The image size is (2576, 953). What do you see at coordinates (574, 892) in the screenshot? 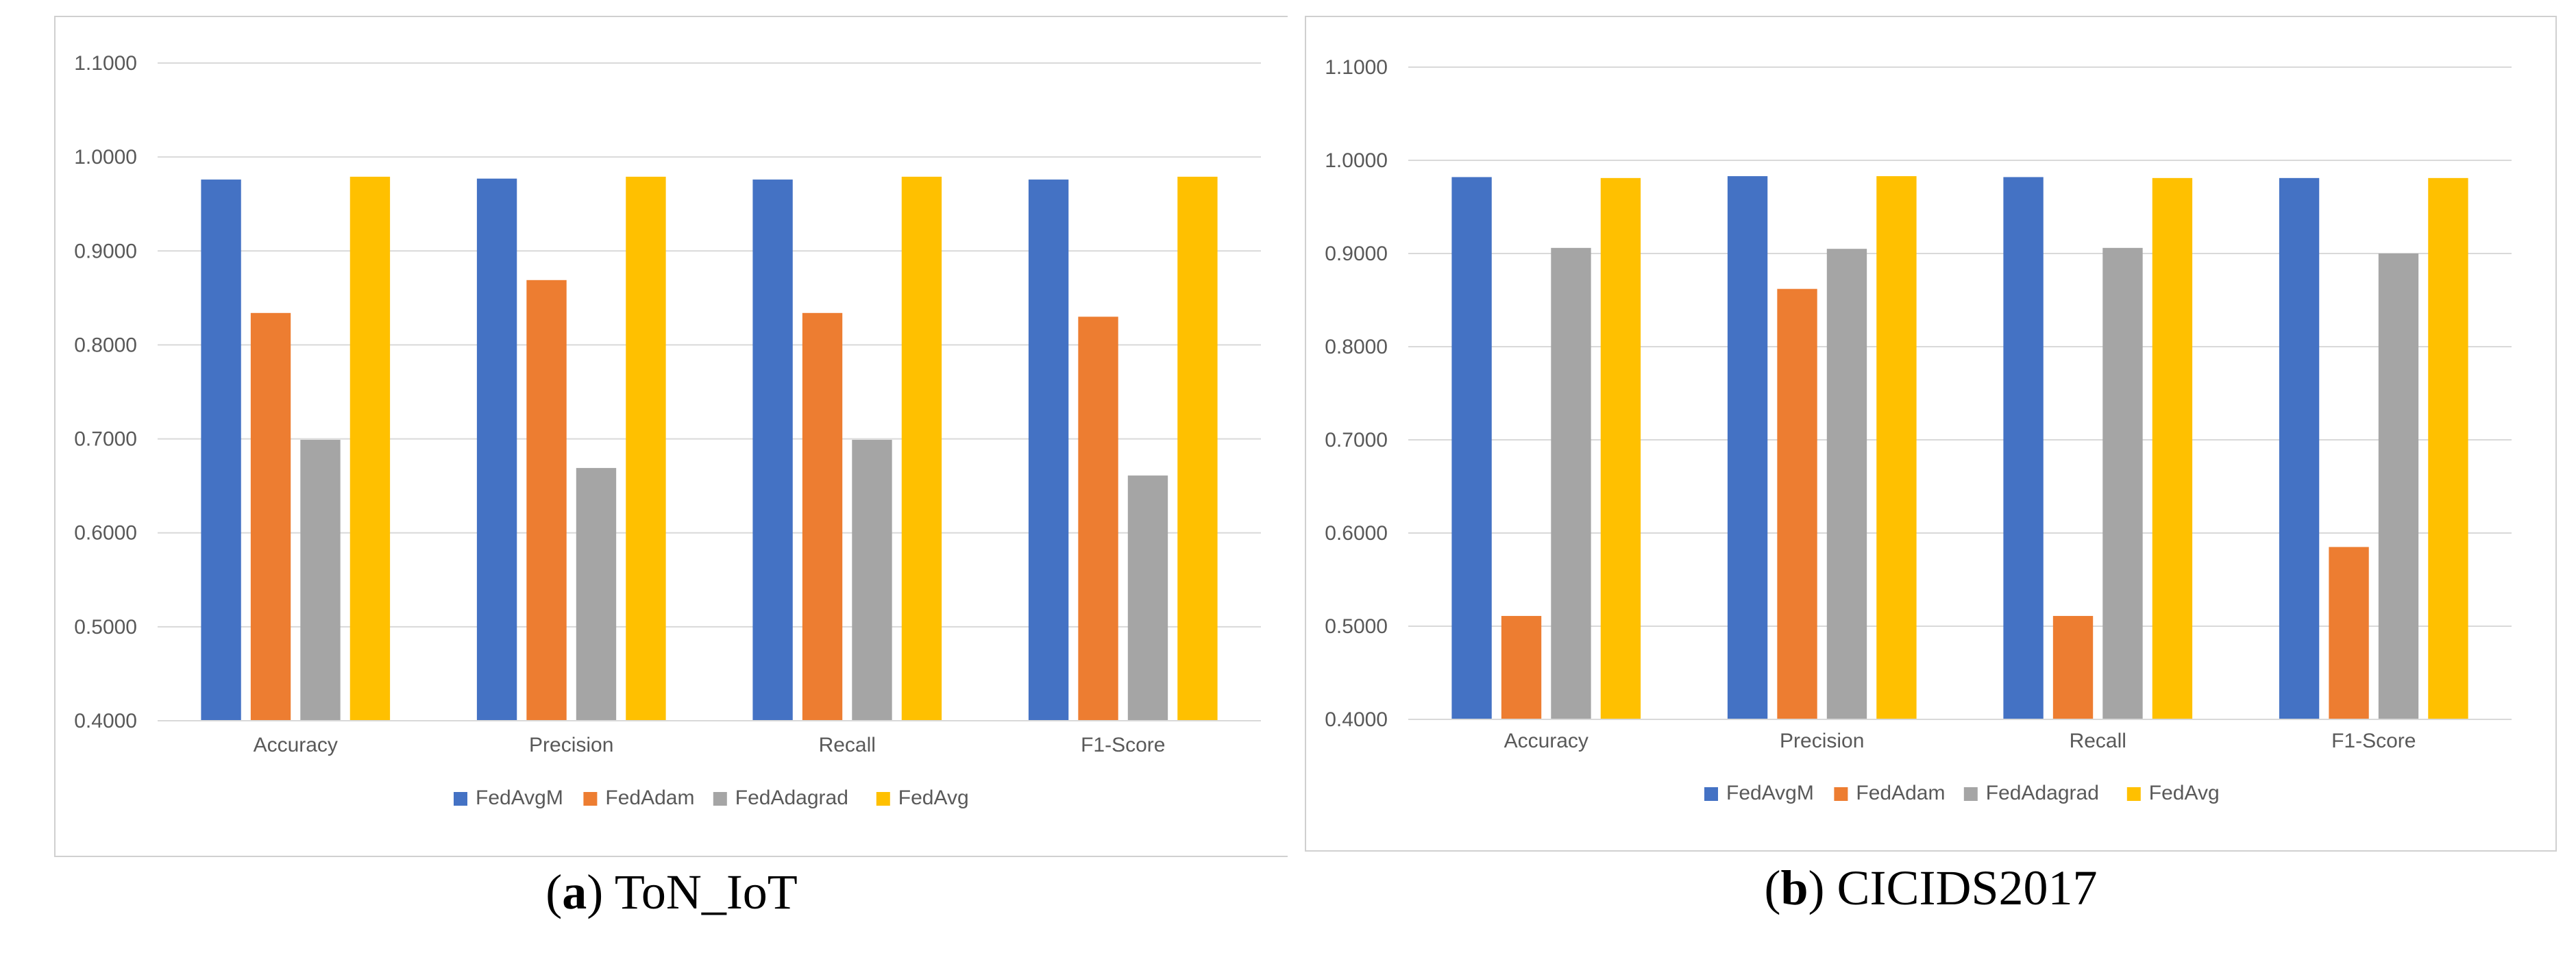
I see `caption-letter: a` at bounding box center [574, 892].